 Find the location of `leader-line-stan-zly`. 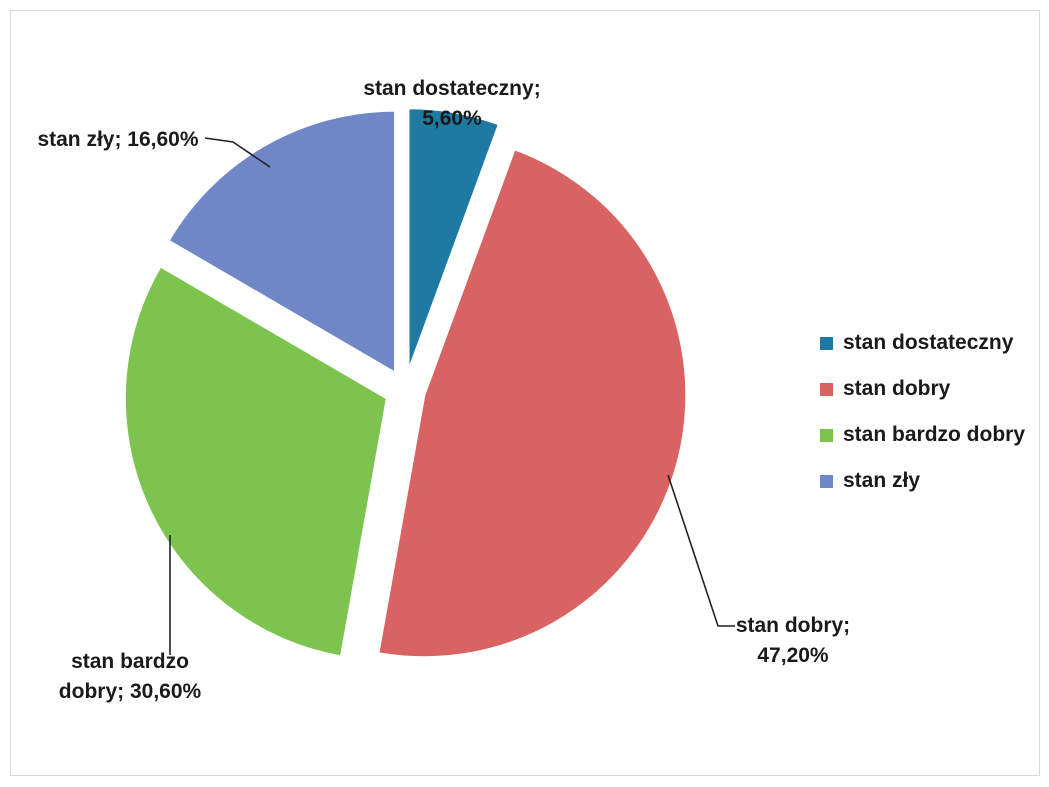

leader-line-stan-zly is located at coordinates (237, 152).